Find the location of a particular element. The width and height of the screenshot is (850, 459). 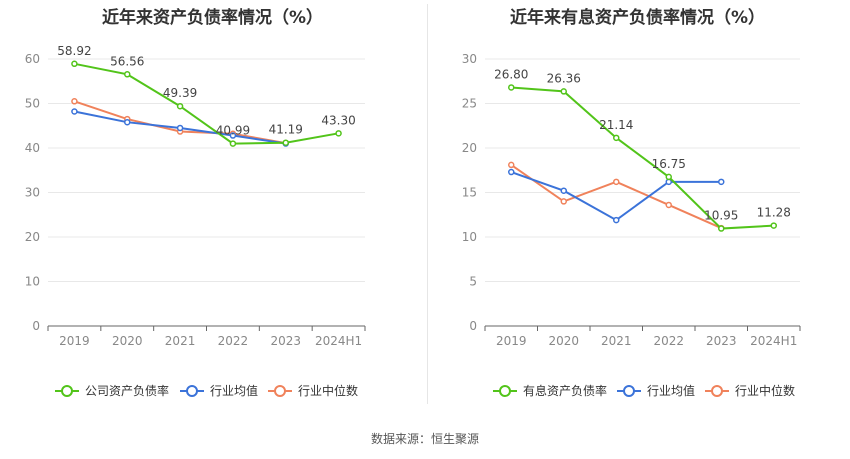

y-tick-label: 60 is located at coordinates (32, 59).